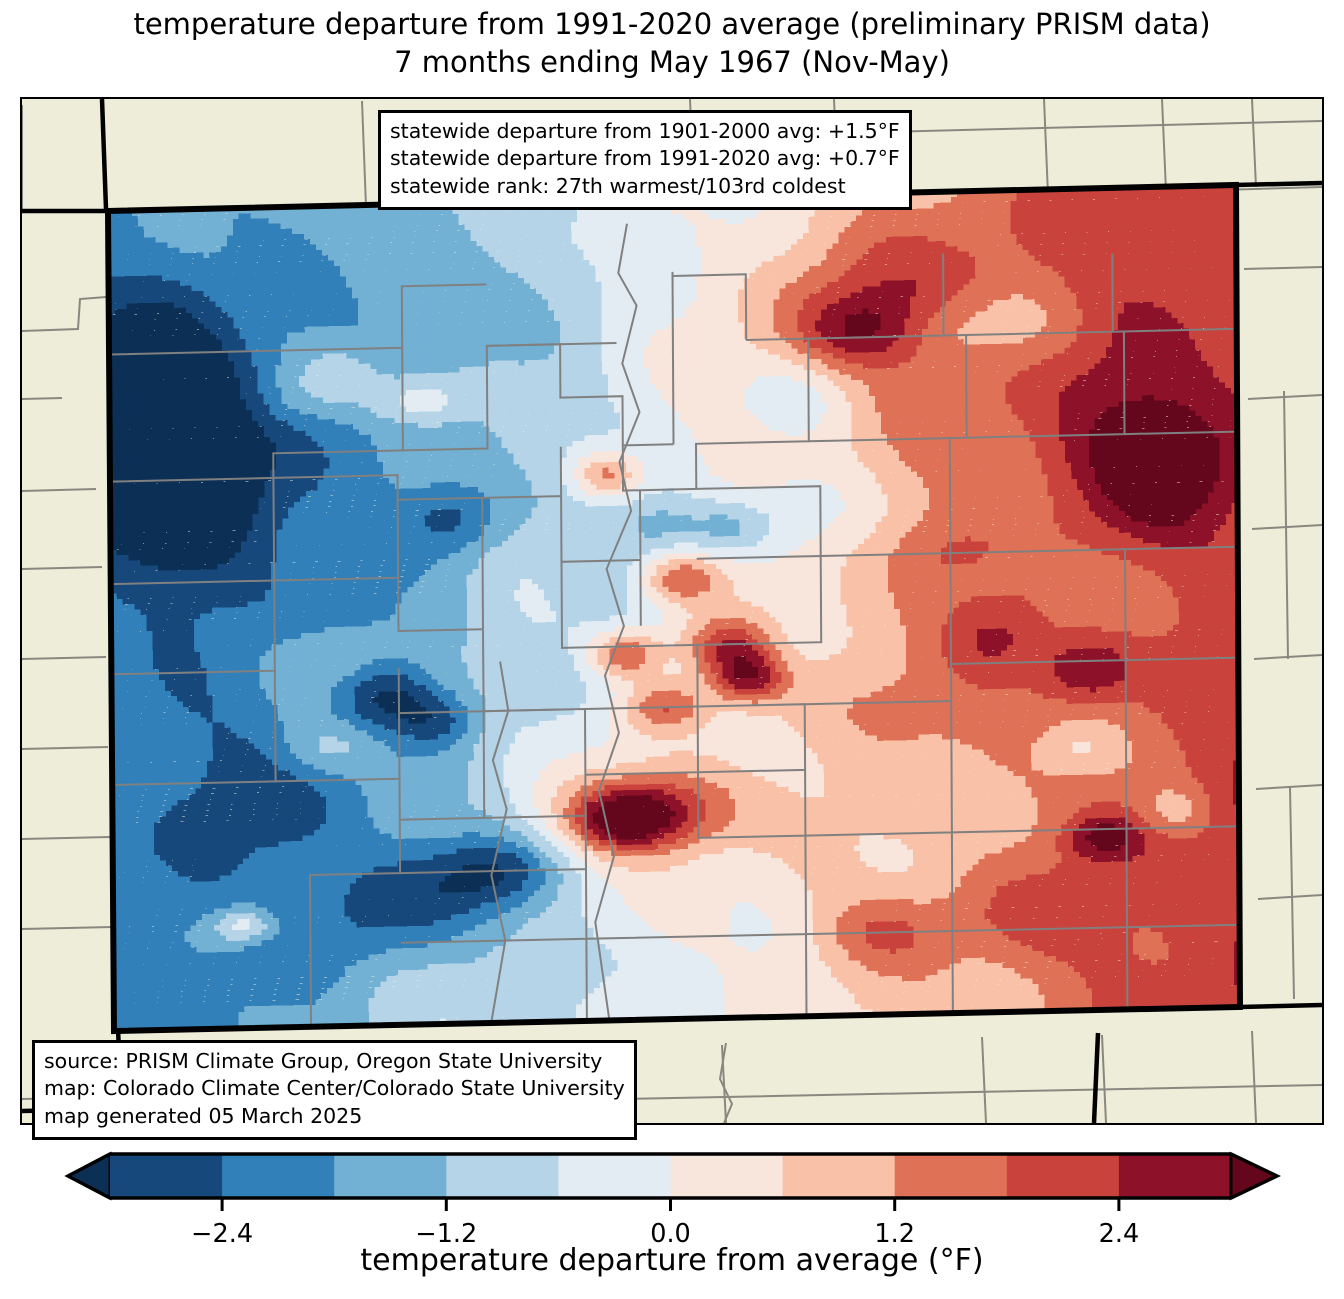 This screenshot has width=1344, height=1299. I want to click on colorbar-over-arrow, so click(1255, 1176).